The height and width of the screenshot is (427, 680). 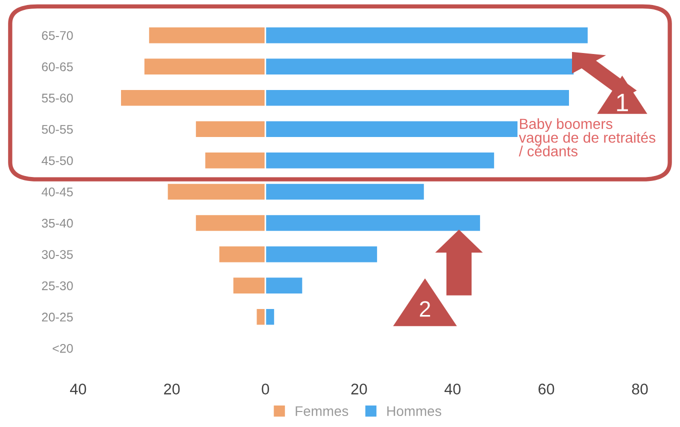 What do you see at coordinates (322, 411) in the screenshot?
I see `legend-label: Femmes` at bounding box center [322, 411].